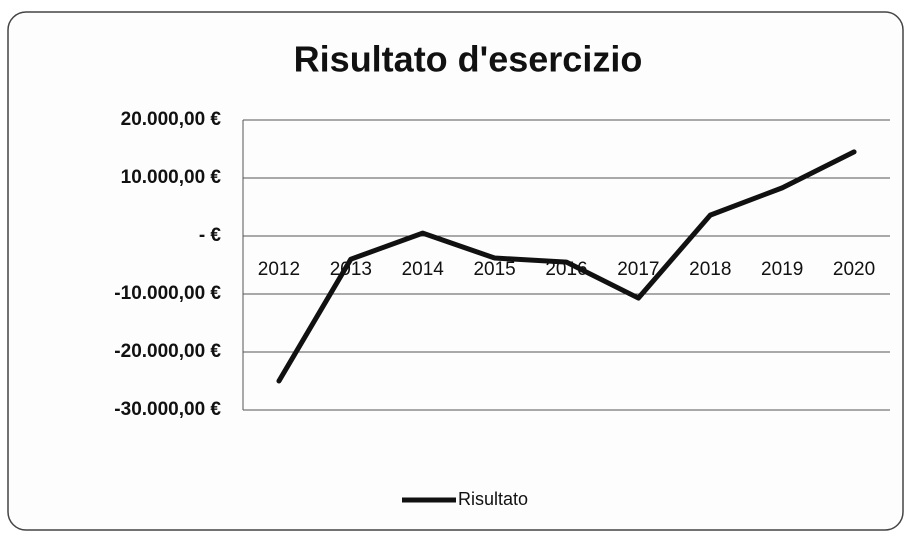 The width and height of the screenshot is (910, 536). I want to click on x-tick-label: 2015, so click(494, 269).